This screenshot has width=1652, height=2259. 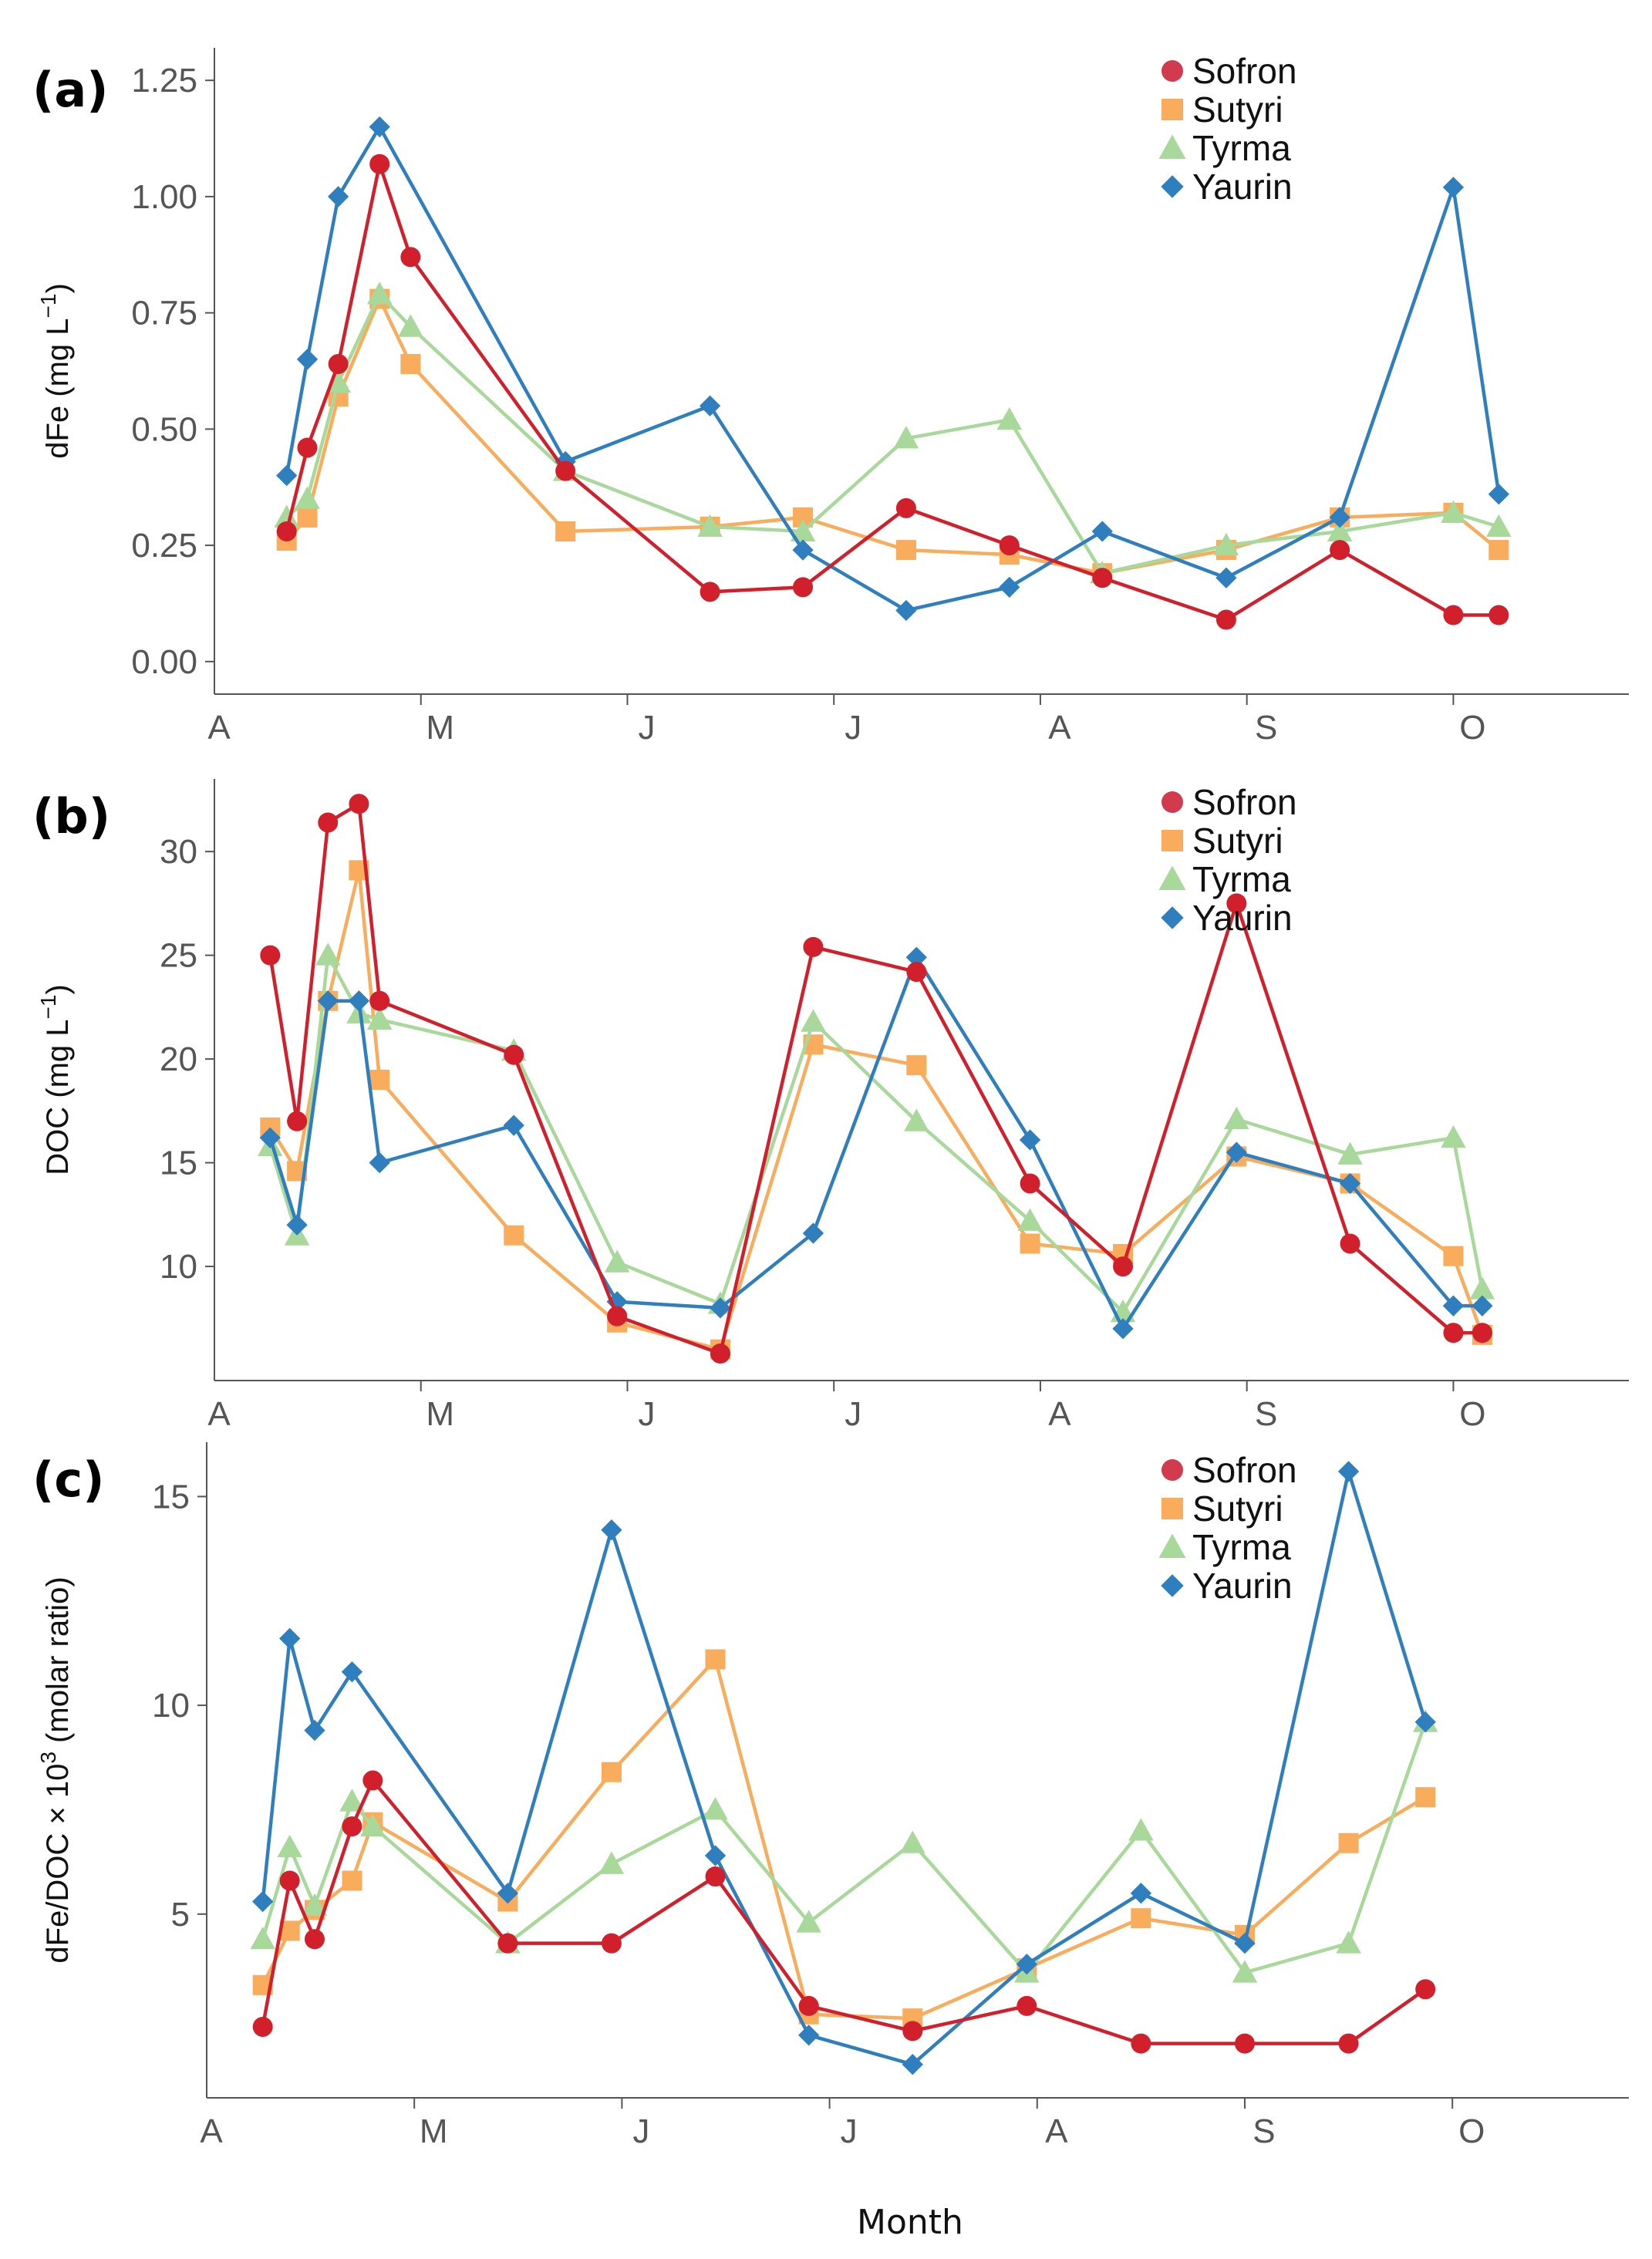 I want to click on y-tick-label: 1.25, so click(x=164, y=80).